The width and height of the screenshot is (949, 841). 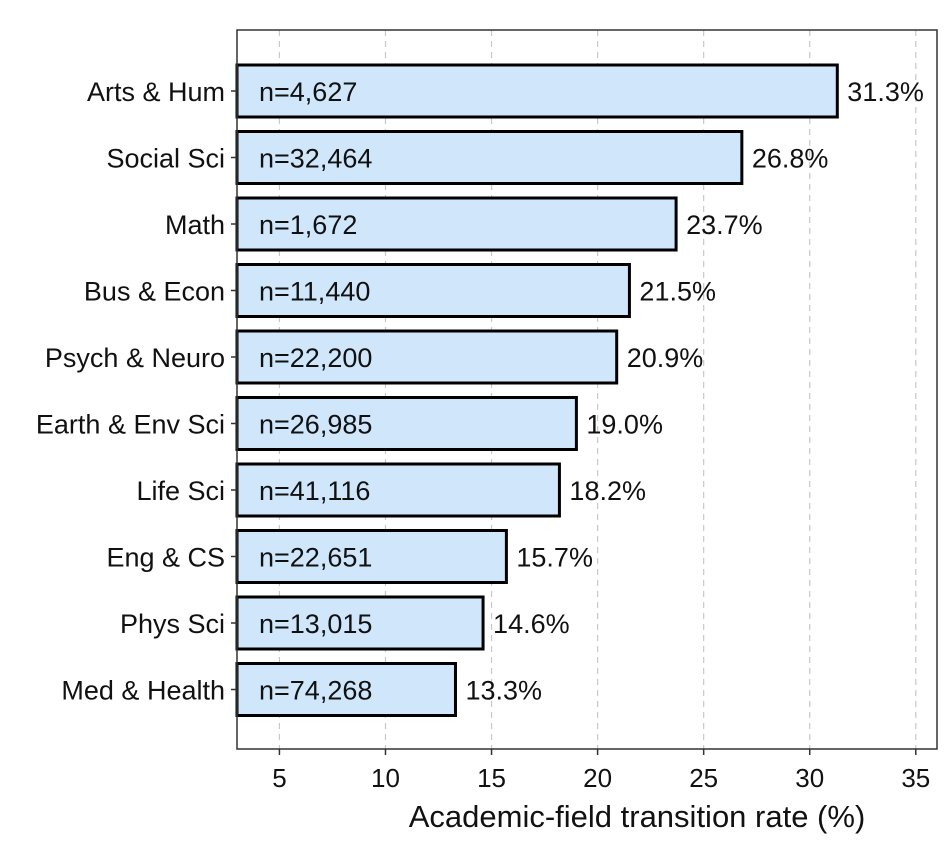 What do you see at coordinates (130, 425) in the screenshot?
I see `category-label: Earth & Env Sci` at bounding box center [130, 425].